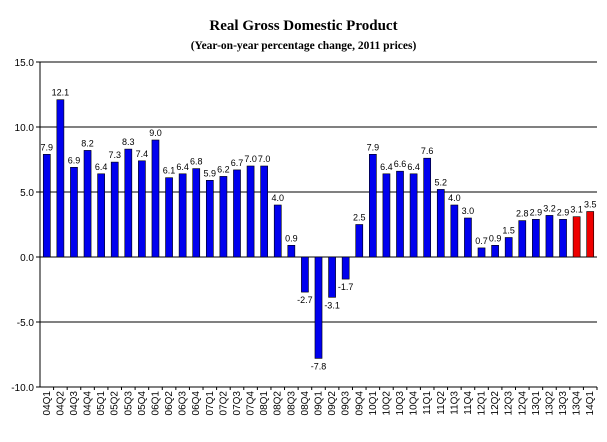 This screenshot has width=607, height=442. Describe the element at coordinates (87, 204) in the screenshot. I see `bar-04Q4` at that location.